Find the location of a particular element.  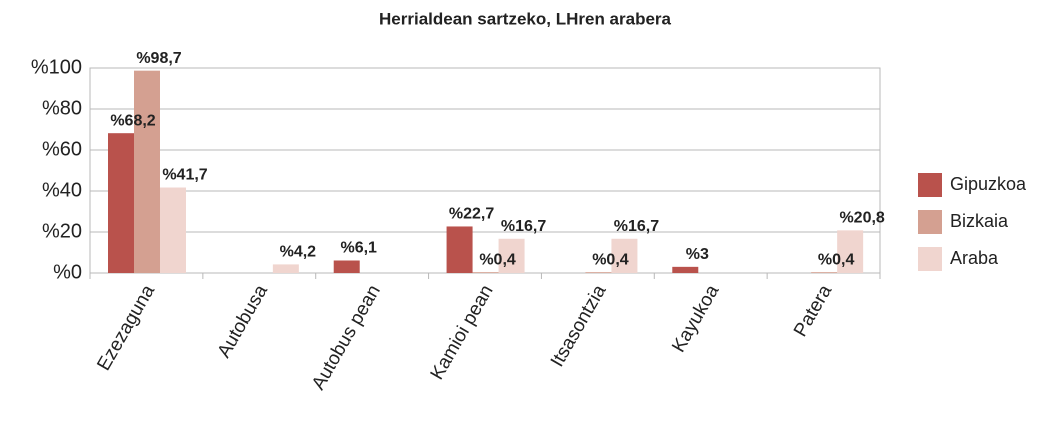

chart-title: Herrialdean sartzeko, LHren arabera is located at coordinates (525, 18).